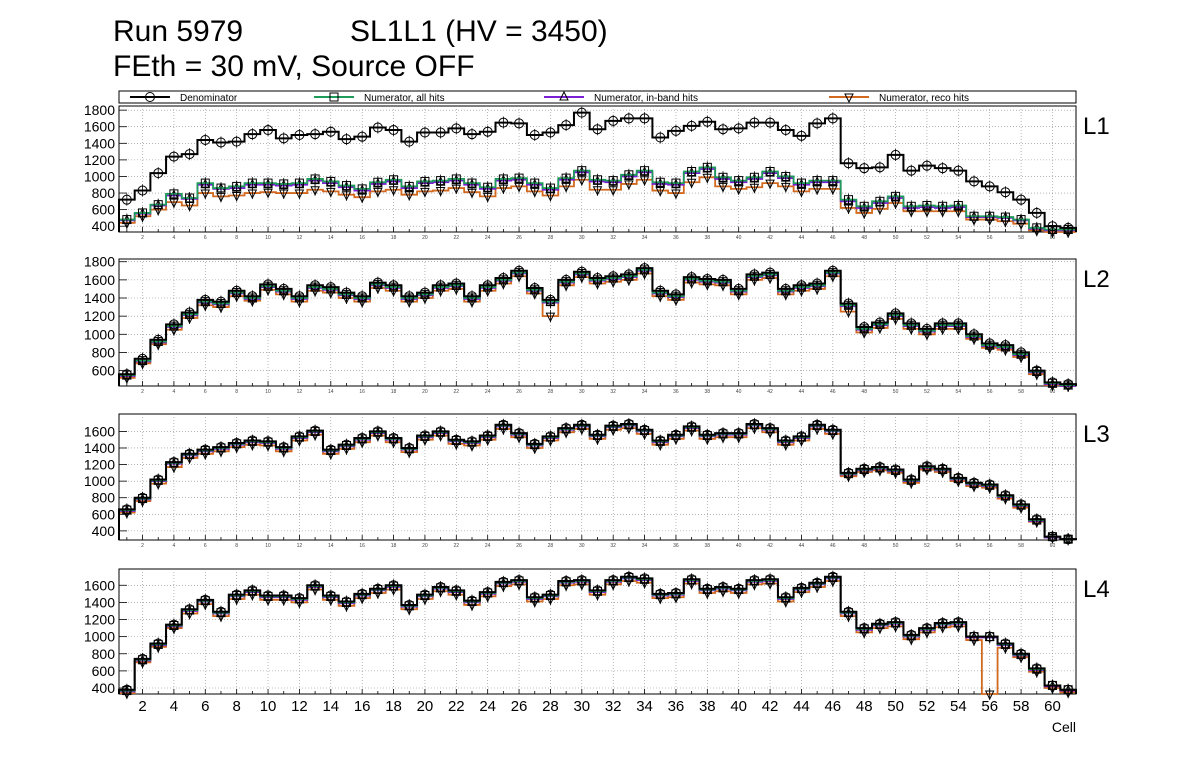  I want to click on x-tick-label: 14, so click(330, 706).